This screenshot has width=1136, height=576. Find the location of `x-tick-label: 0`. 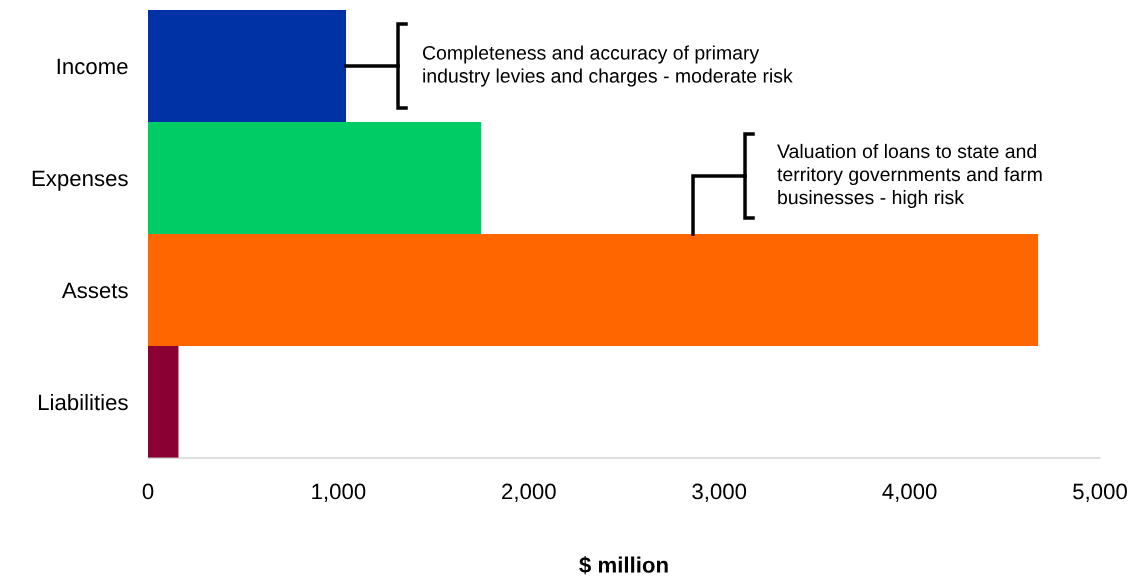

x-tick-label: 0 is located at coordinates (148, 491).